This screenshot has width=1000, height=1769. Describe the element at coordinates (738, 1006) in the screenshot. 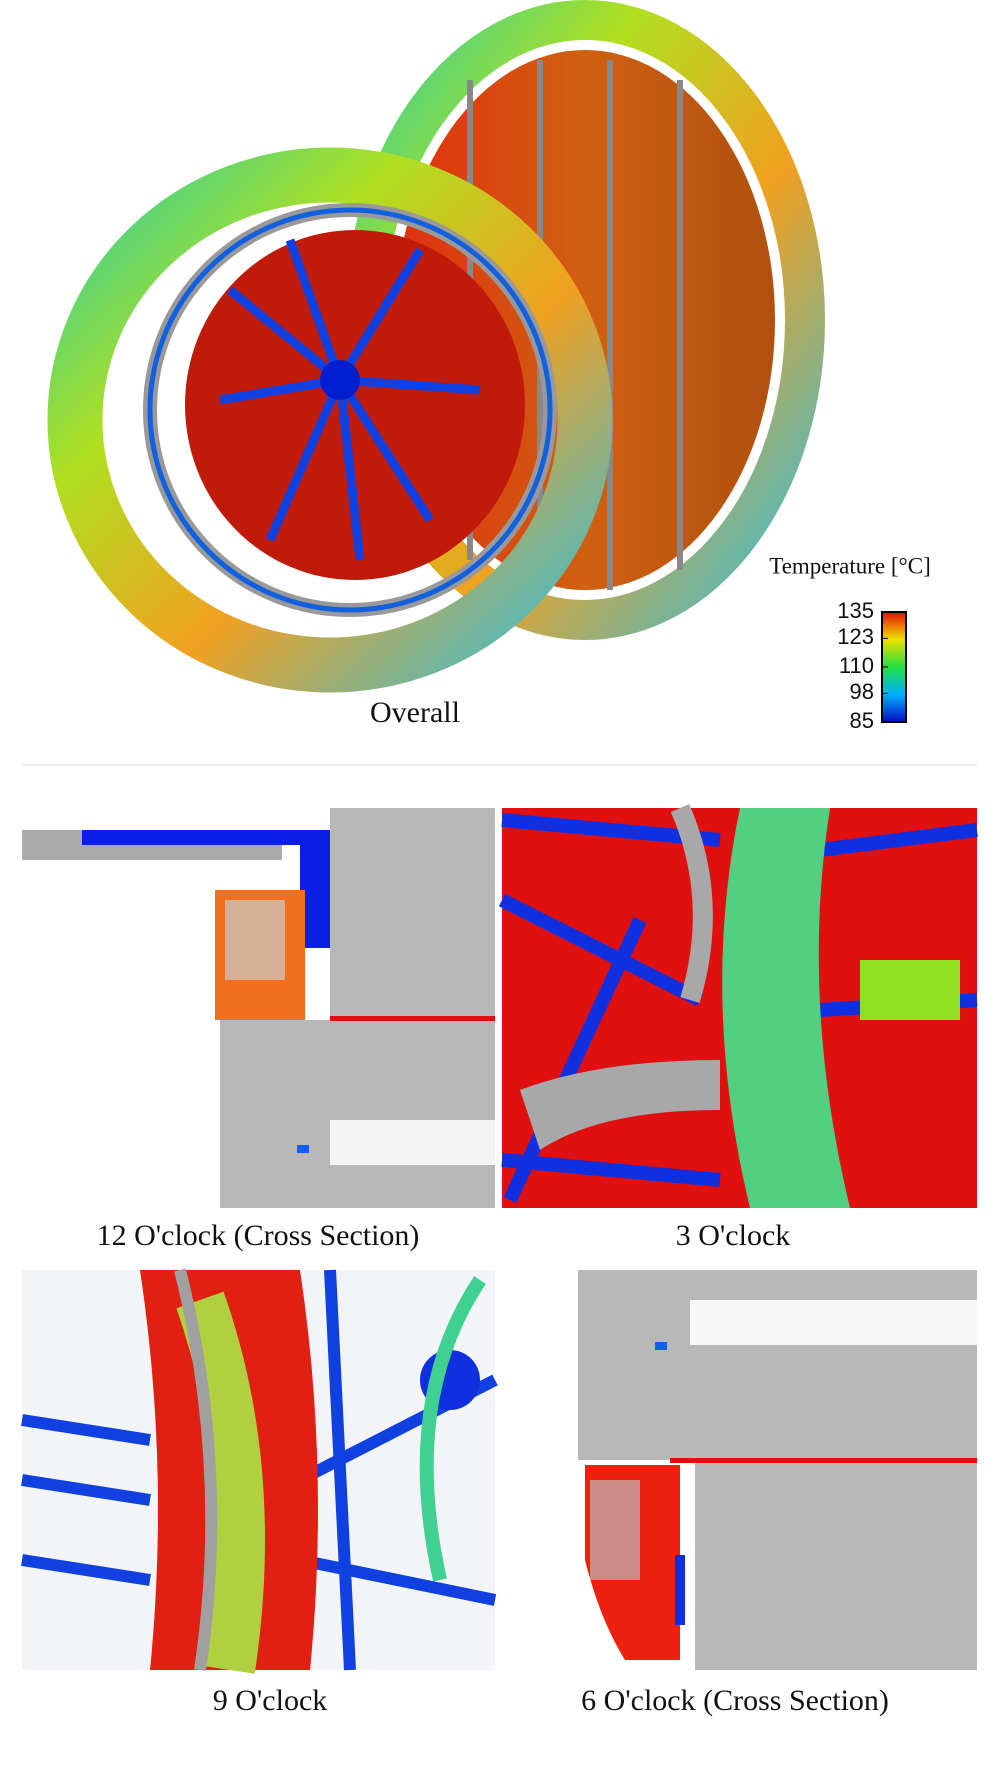

I see `panel-3-oclock` at that location.